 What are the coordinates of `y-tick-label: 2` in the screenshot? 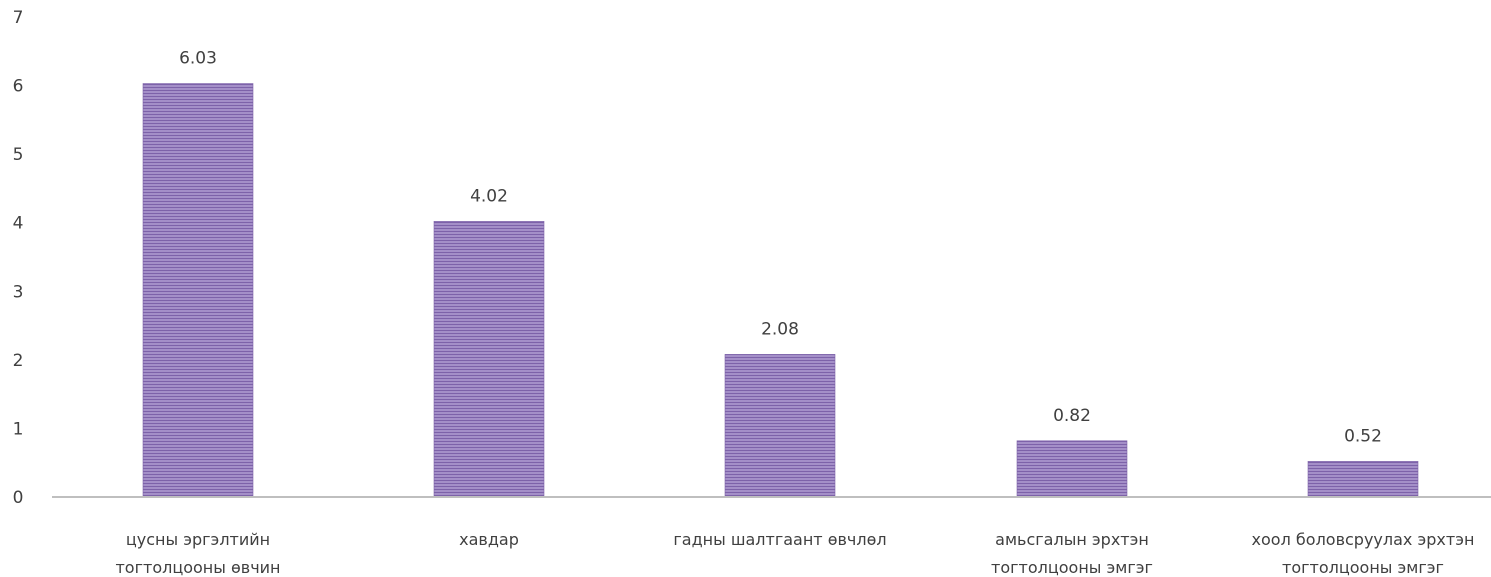 It's located at (18, 361).